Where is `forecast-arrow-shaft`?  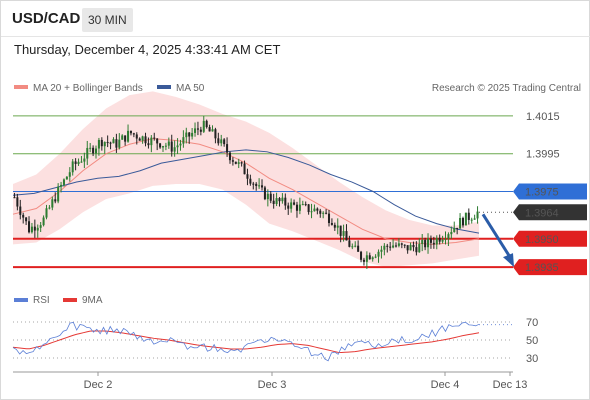
forecast-arrow-shaft is located at coordinates (496, 235).